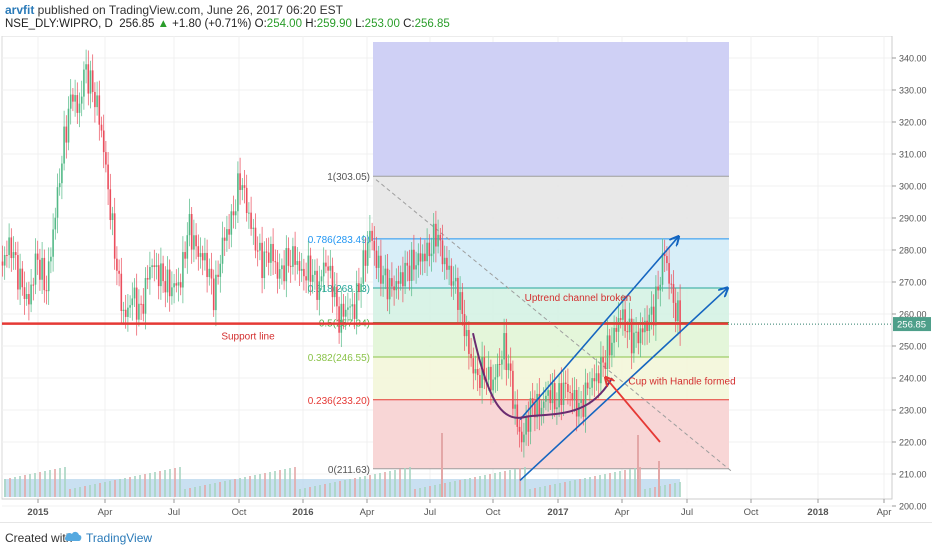  I want to click on last-price-tag, so click(912, 324).